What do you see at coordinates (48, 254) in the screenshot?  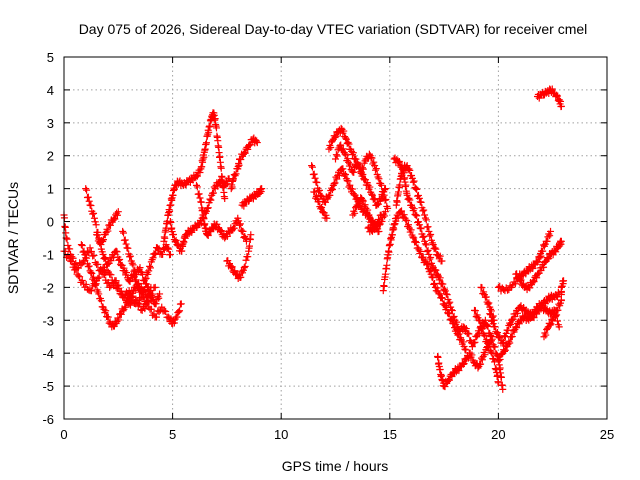 I see `y-tick-label: -1` at bounding box center [48, 254].